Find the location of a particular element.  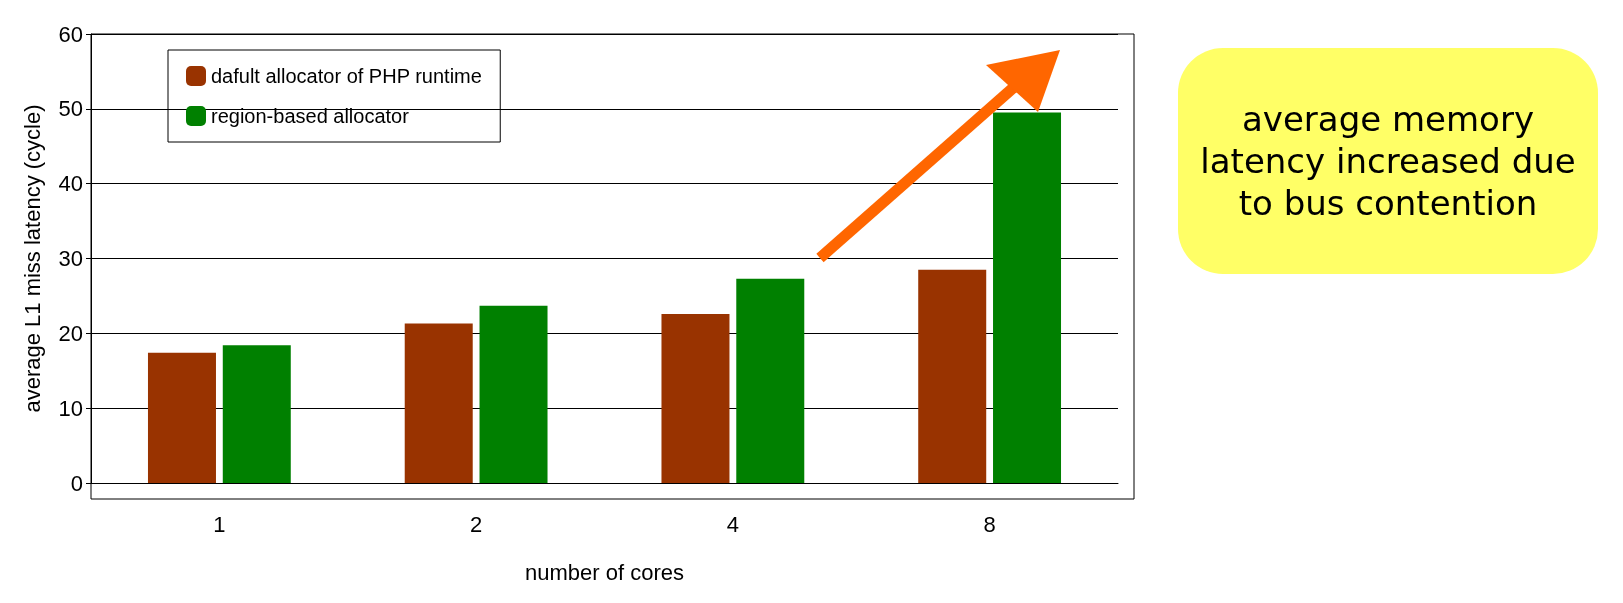

x-tick-label: 8 is located at coordinates (989, 524).